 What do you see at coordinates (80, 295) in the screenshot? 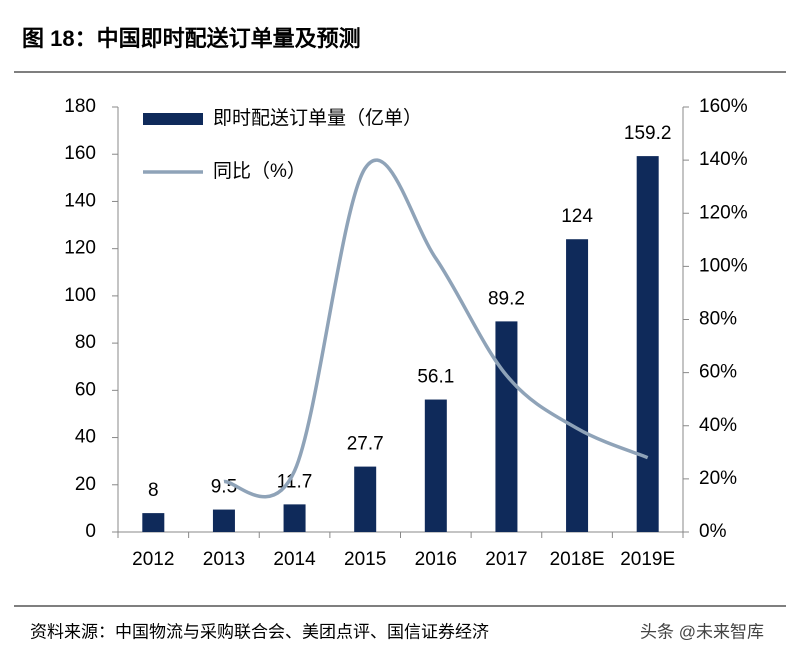
I see `y-tick-label: 100` at bounding box center [80, 295].